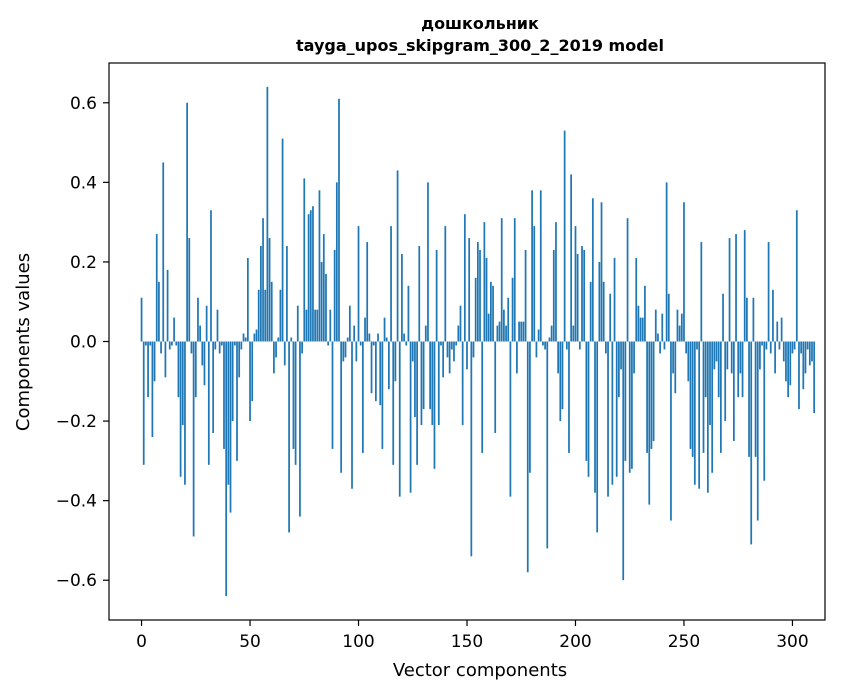 Image resolution: width=867 pixels, height=696 pixels. Describe the element at coordinates (792, 642) in the screenshot. I see `x-tick-label: 300` at that location.